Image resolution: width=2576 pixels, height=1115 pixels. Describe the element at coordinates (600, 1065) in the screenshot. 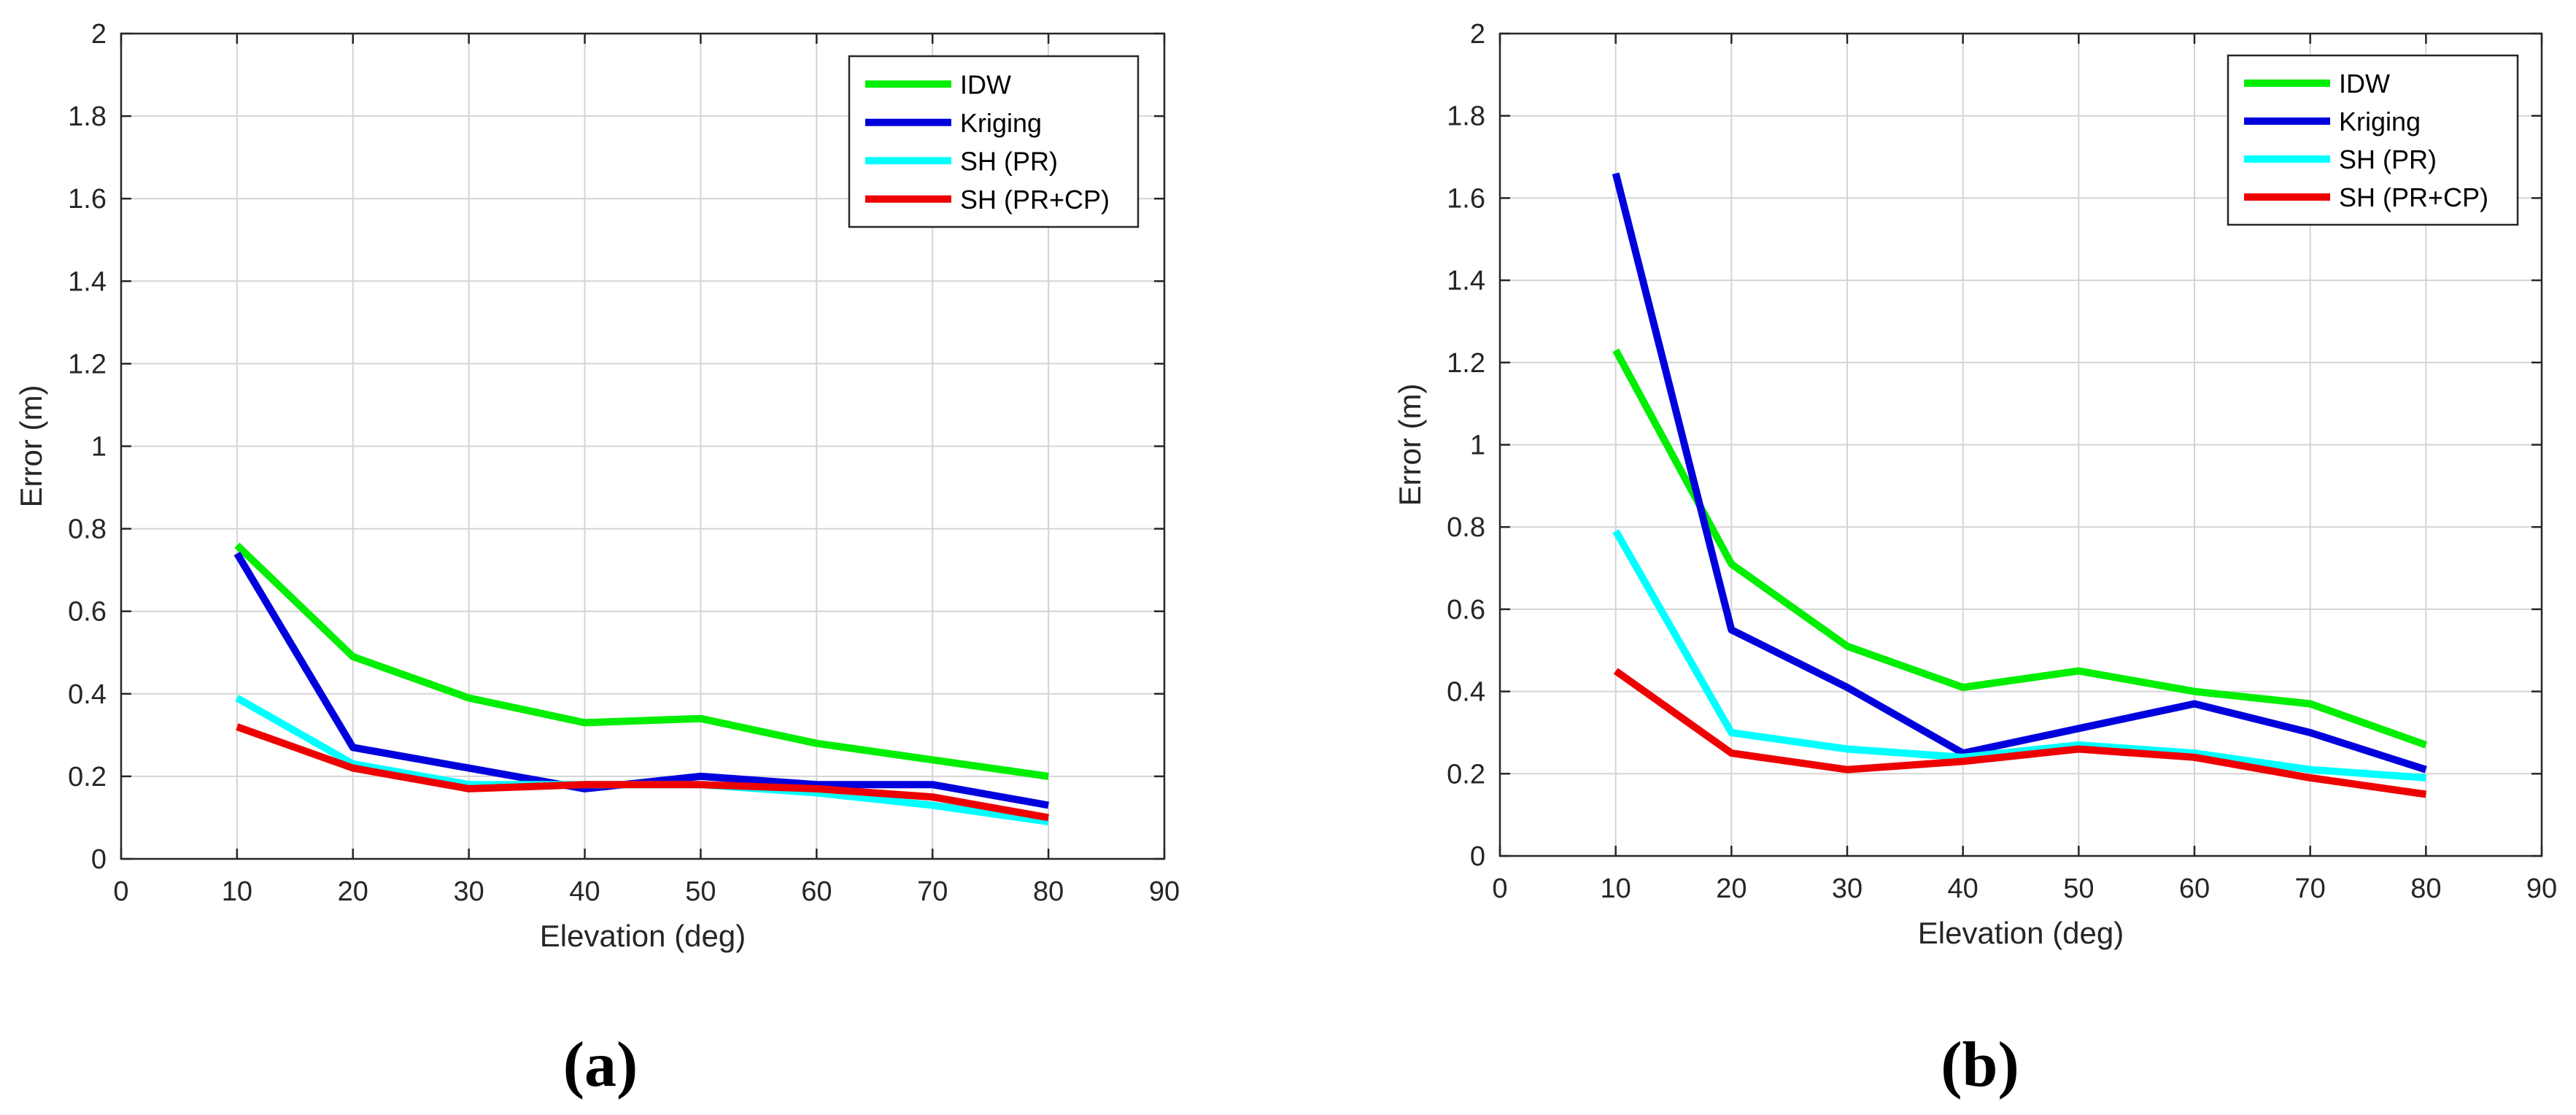

I see `panel-caption: (a)` at that location.